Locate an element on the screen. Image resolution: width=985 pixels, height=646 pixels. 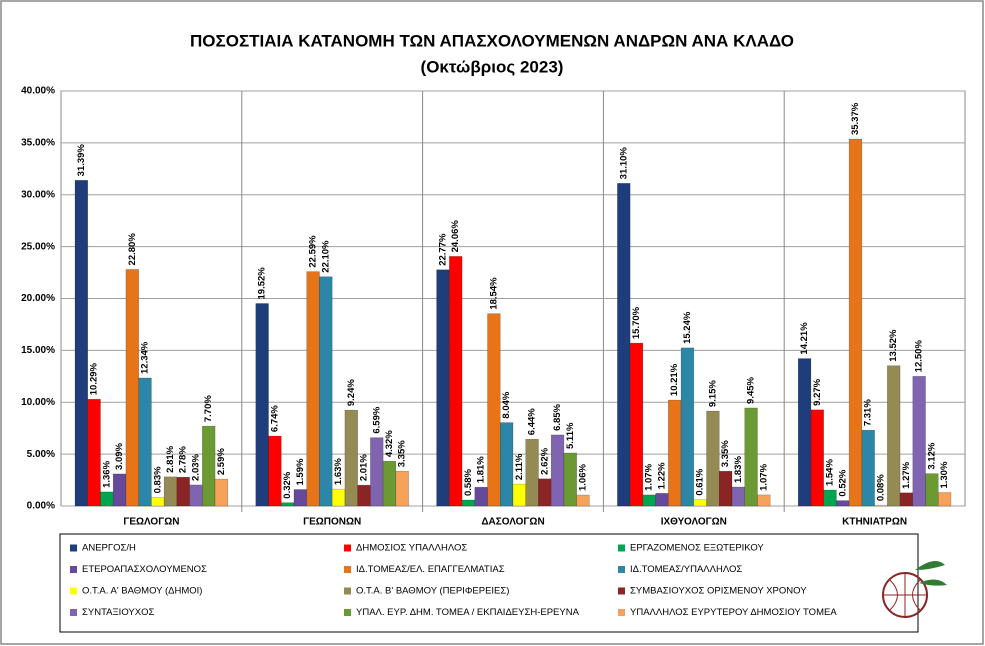
value-label: 3.09% is located at coordinates (119, 455).